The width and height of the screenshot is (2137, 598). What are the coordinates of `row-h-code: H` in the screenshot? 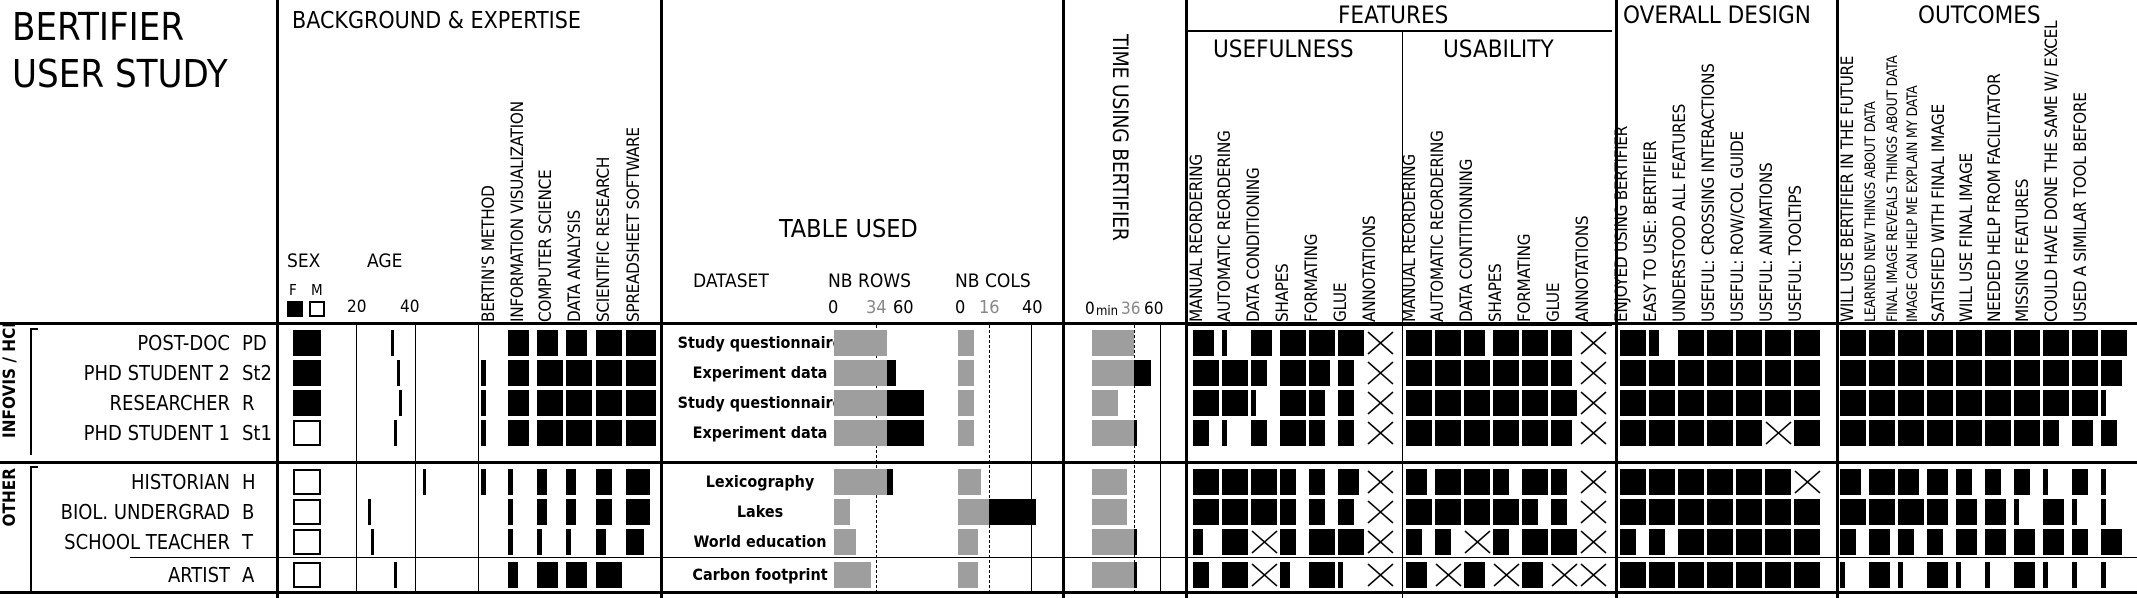 It's located at (249, 482).